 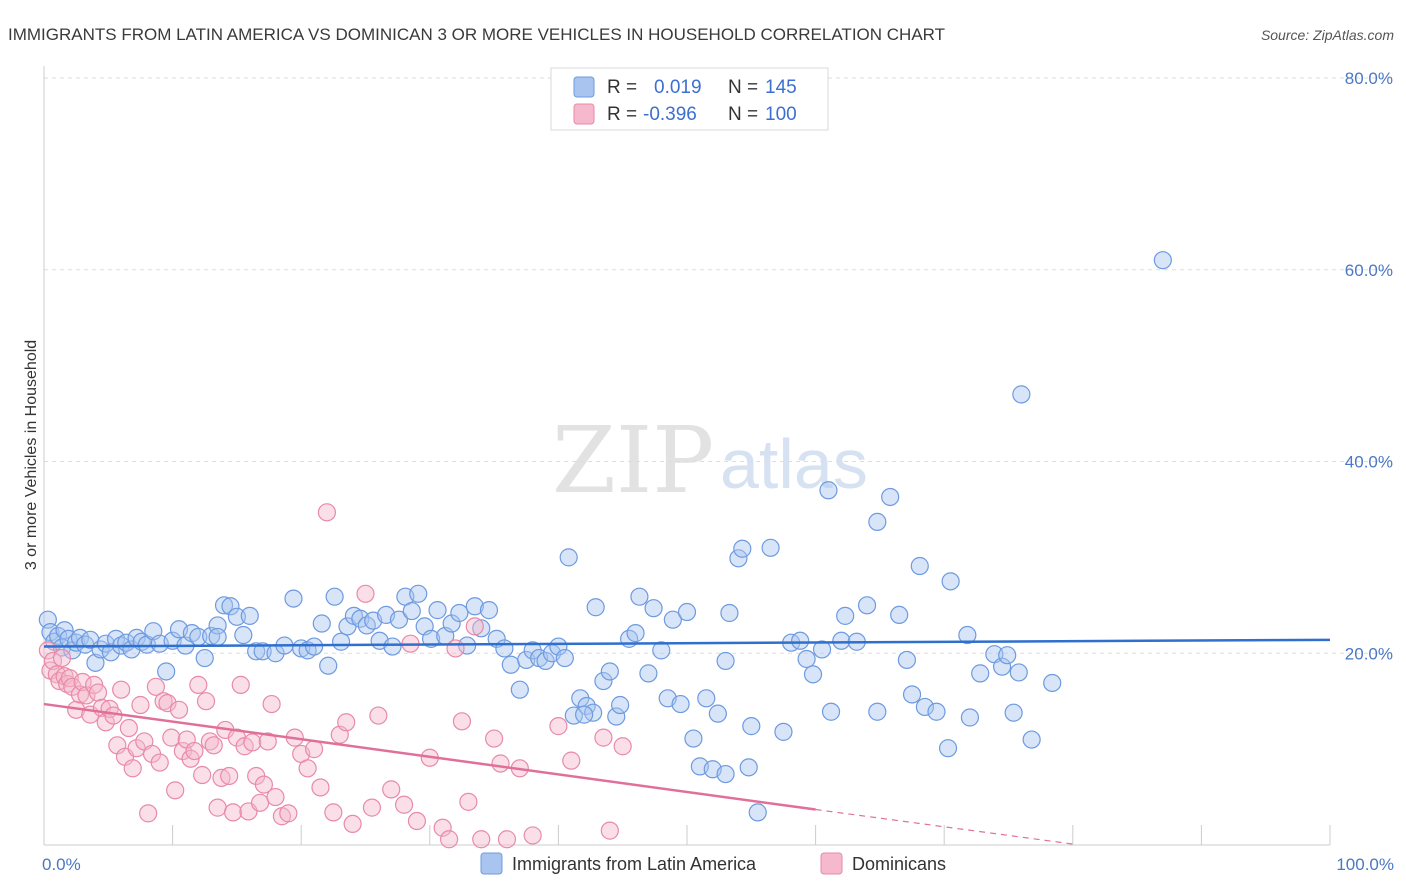 I want to click on legend-swatch-immigrants, so click(x=584, y=87).